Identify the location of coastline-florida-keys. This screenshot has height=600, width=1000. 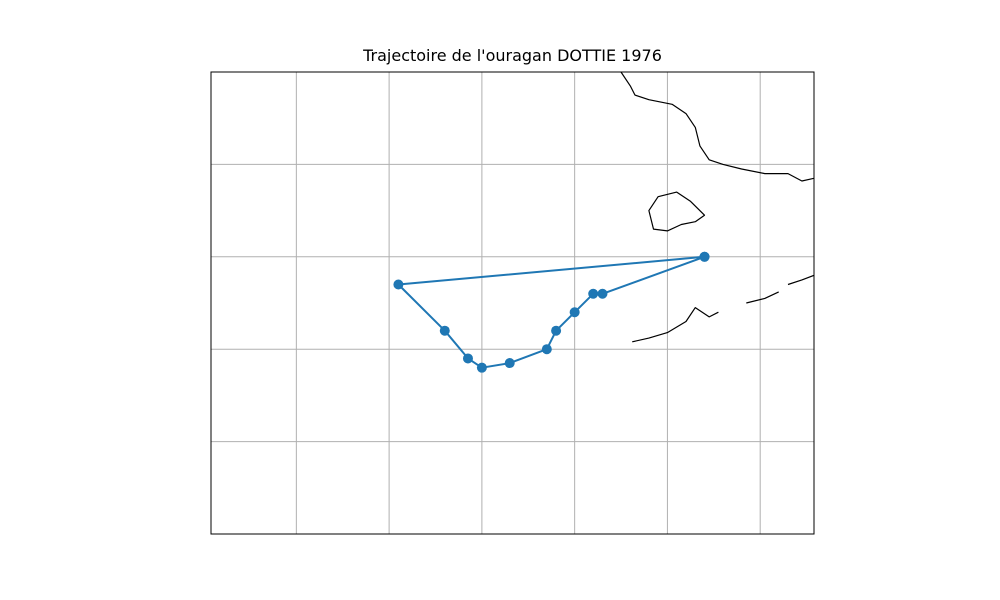
(675, 325).